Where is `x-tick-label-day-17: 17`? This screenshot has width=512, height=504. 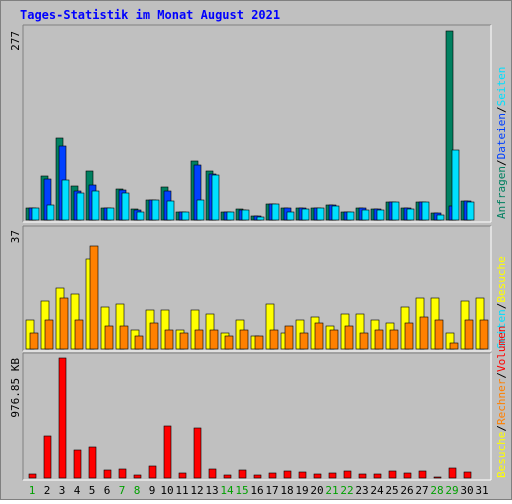 x-tick-label-day-17: 17 is located at coordinates (271, 490).